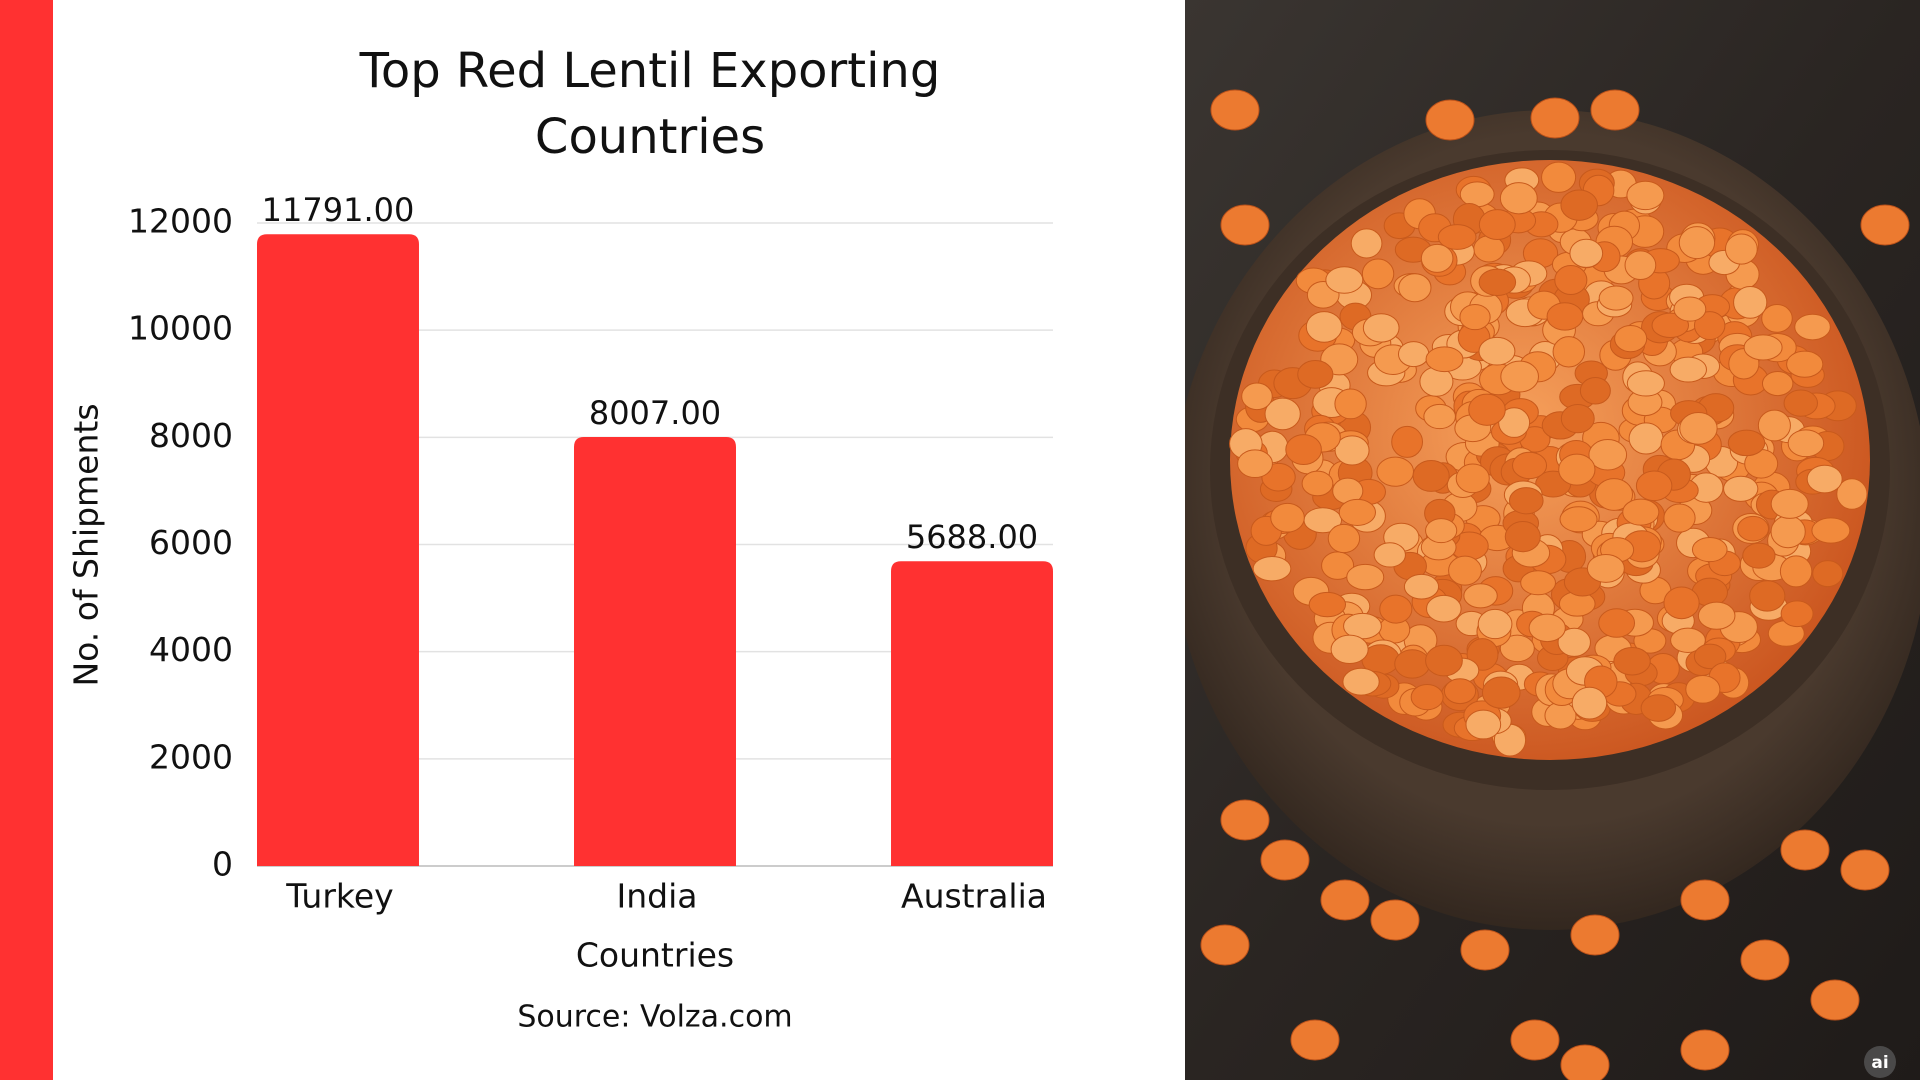  Describe the element at coordinates (26, 540) in the screenshot. I see `accent-strip` at that location.